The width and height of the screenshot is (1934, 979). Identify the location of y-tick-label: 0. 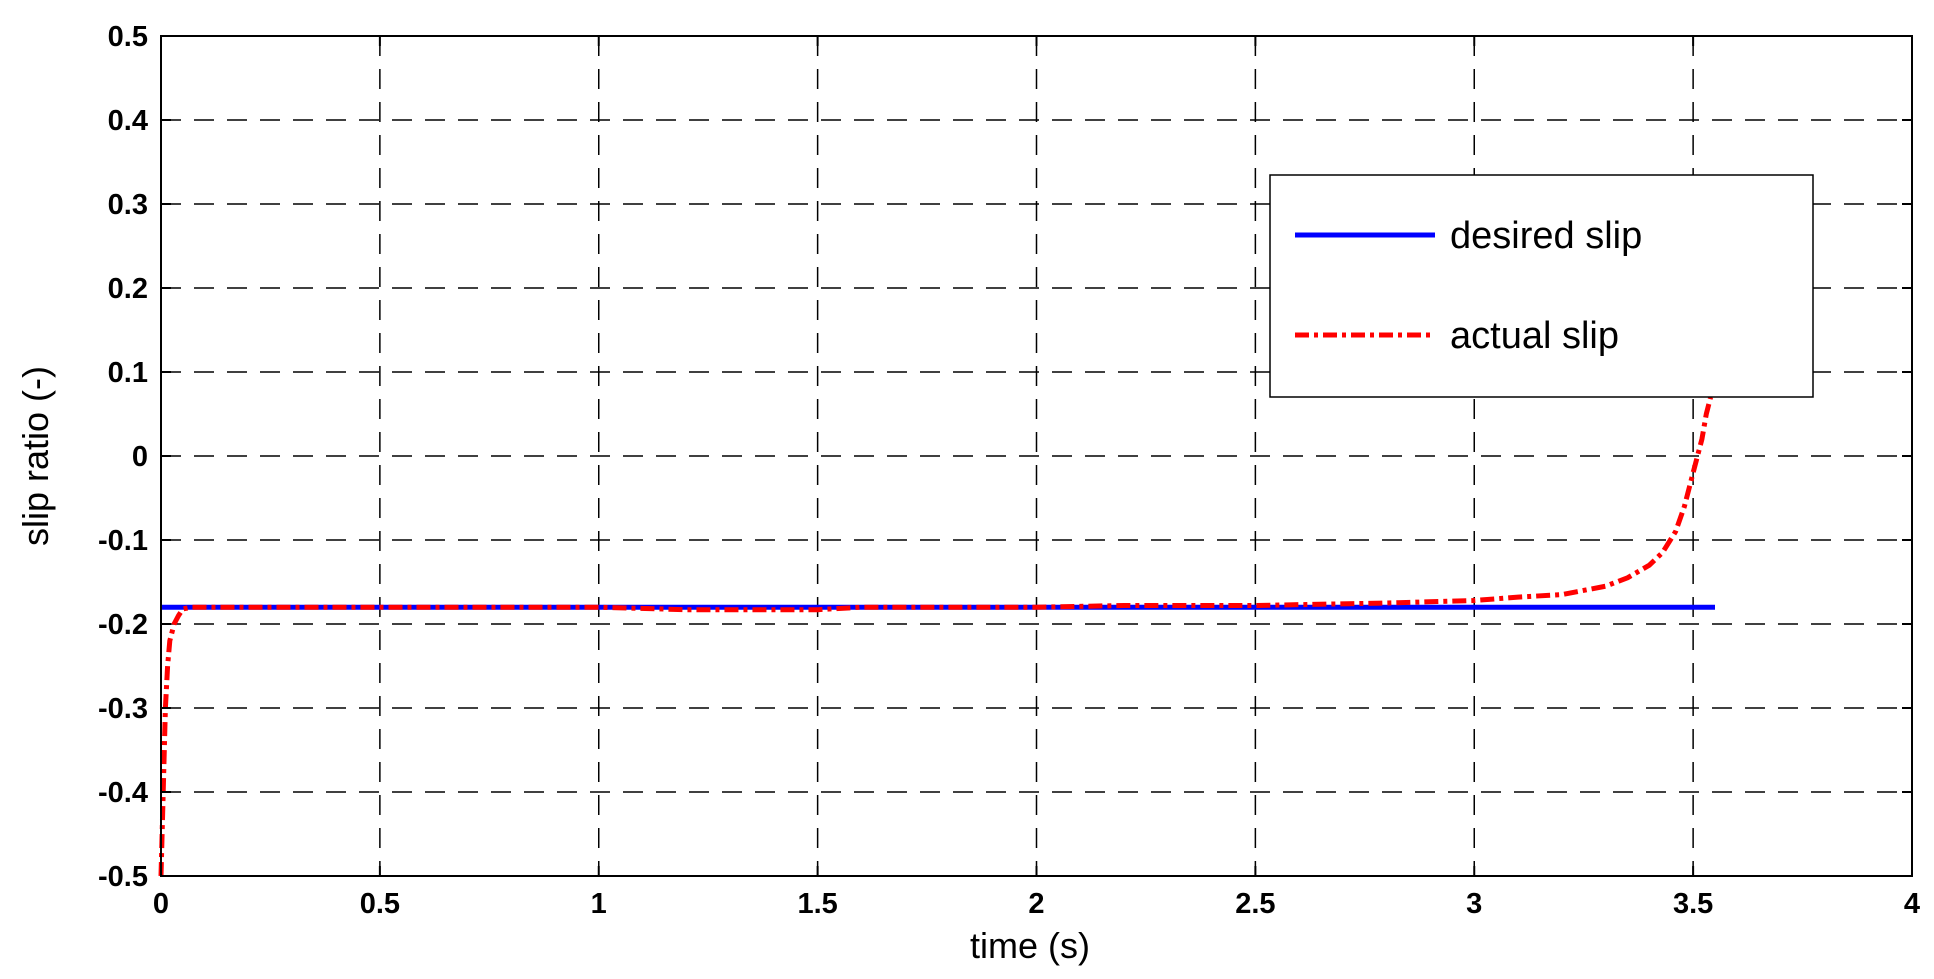
(140, 457).